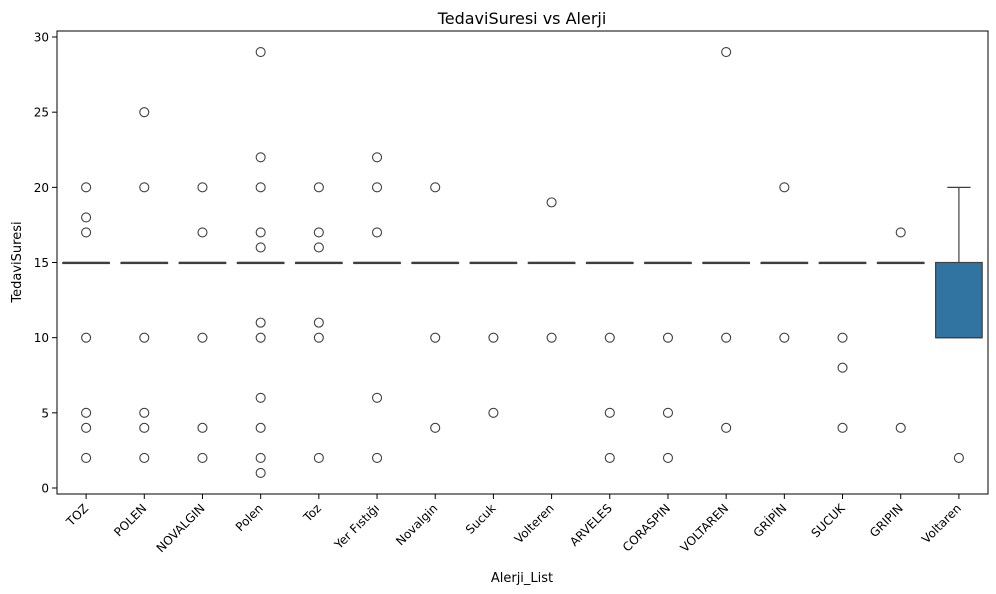  I want to click on x-tick-label: Novalgin, so click(416, 524).